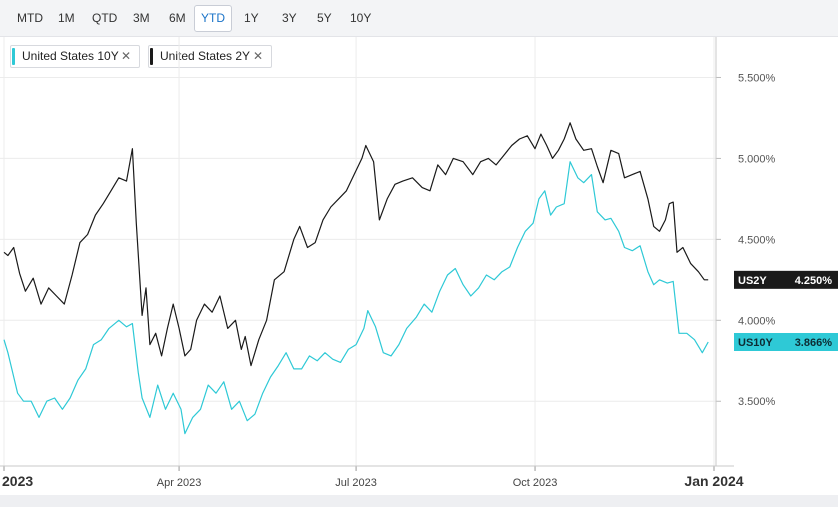  Describe the element at coordinates (419, 18) in the screenshot. I see `time-range-bar: MTD 1M QTD 3M 6M YTD 1Y 3Y 5Y 10Y` at that location.